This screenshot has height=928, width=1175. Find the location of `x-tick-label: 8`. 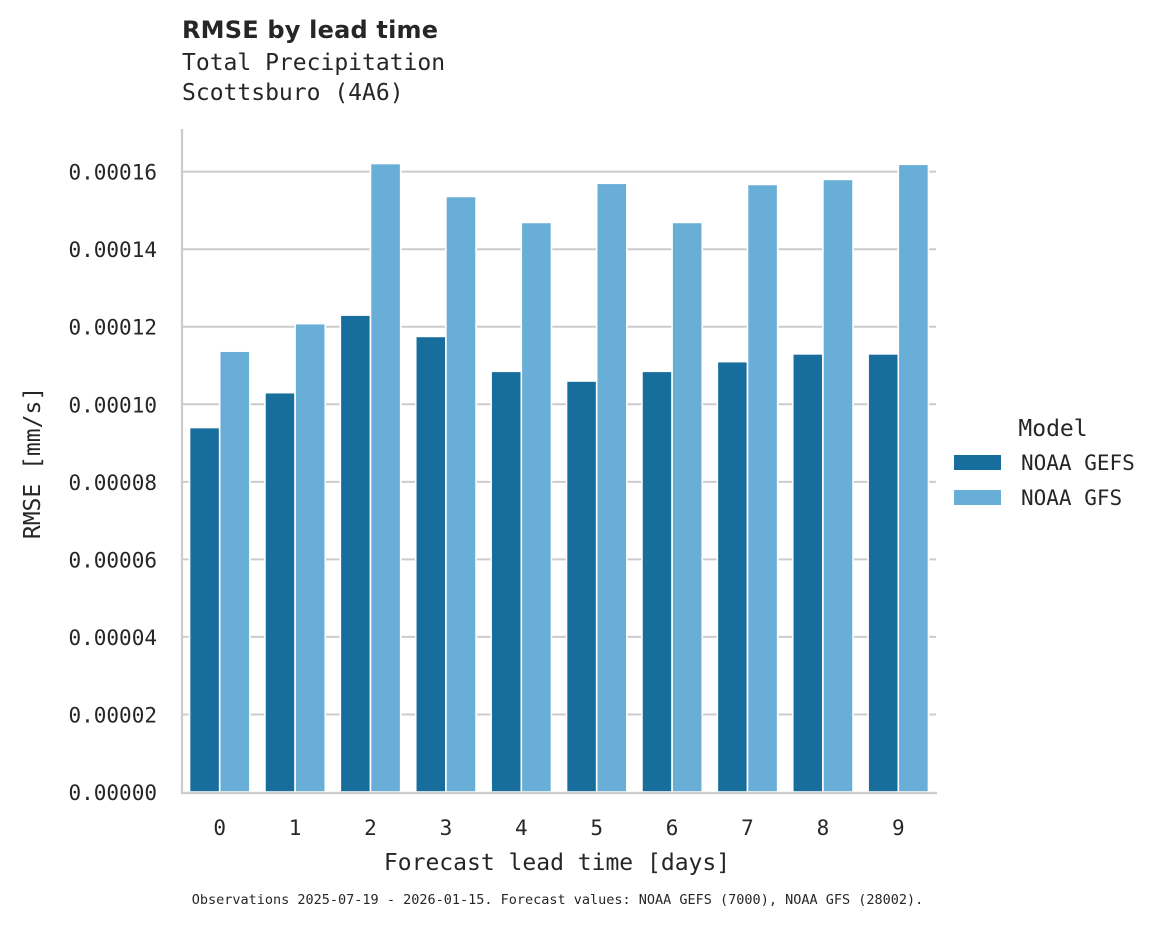

x-tick-label: 8 is located at coordinates (823, 828).